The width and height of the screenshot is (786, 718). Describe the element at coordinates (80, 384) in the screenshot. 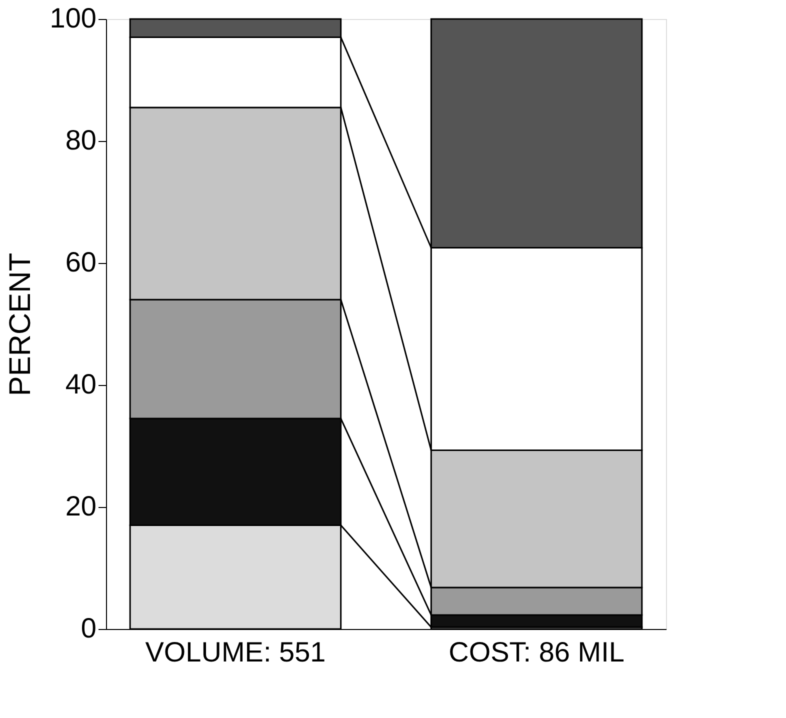

I see `y-tick-label: 40` at that location.